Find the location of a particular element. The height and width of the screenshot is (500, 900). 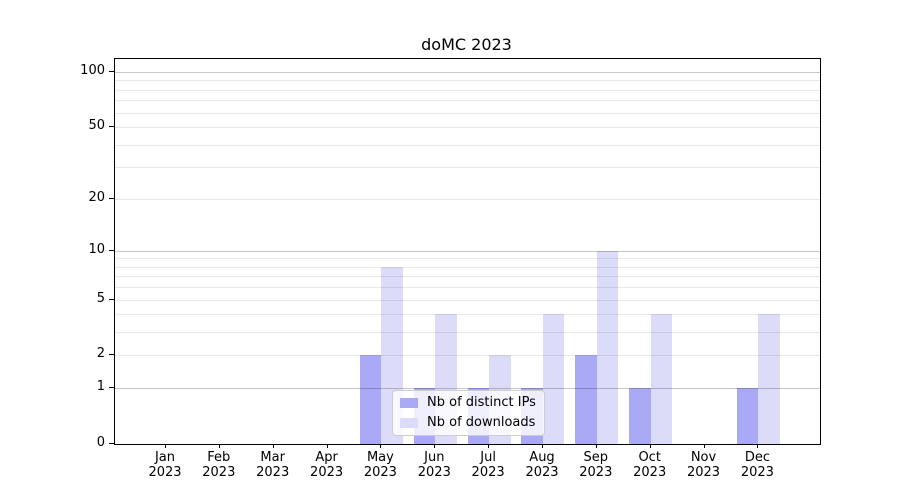

x-tick-label: Dec 2023 is located at coordinates (757, 465).